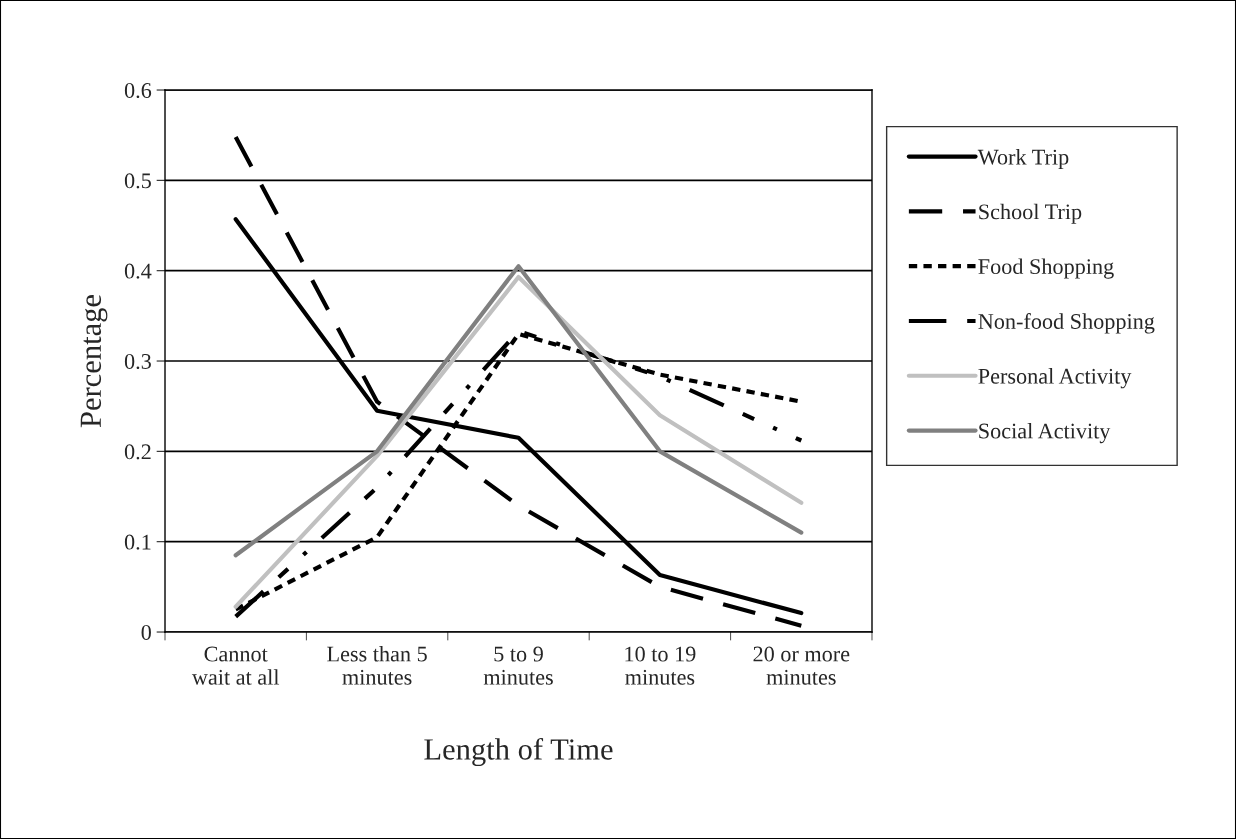 Image resolution: width=1236 pixels, height=839 pixels. What do you see at coordinates (1045, 433) in the screenshot?
I see `legend-label: Social Activity` at bounding box center [1045, 433].